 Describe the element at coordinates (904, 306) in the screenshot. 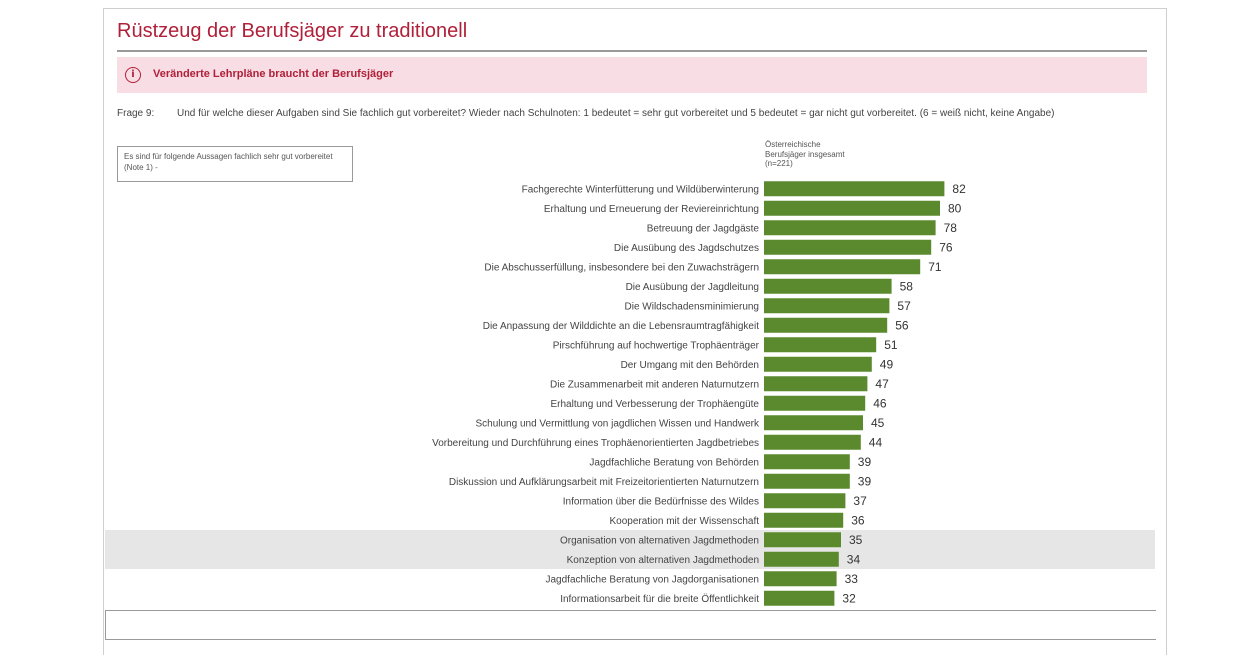

I see `value-label: 57` at that location.